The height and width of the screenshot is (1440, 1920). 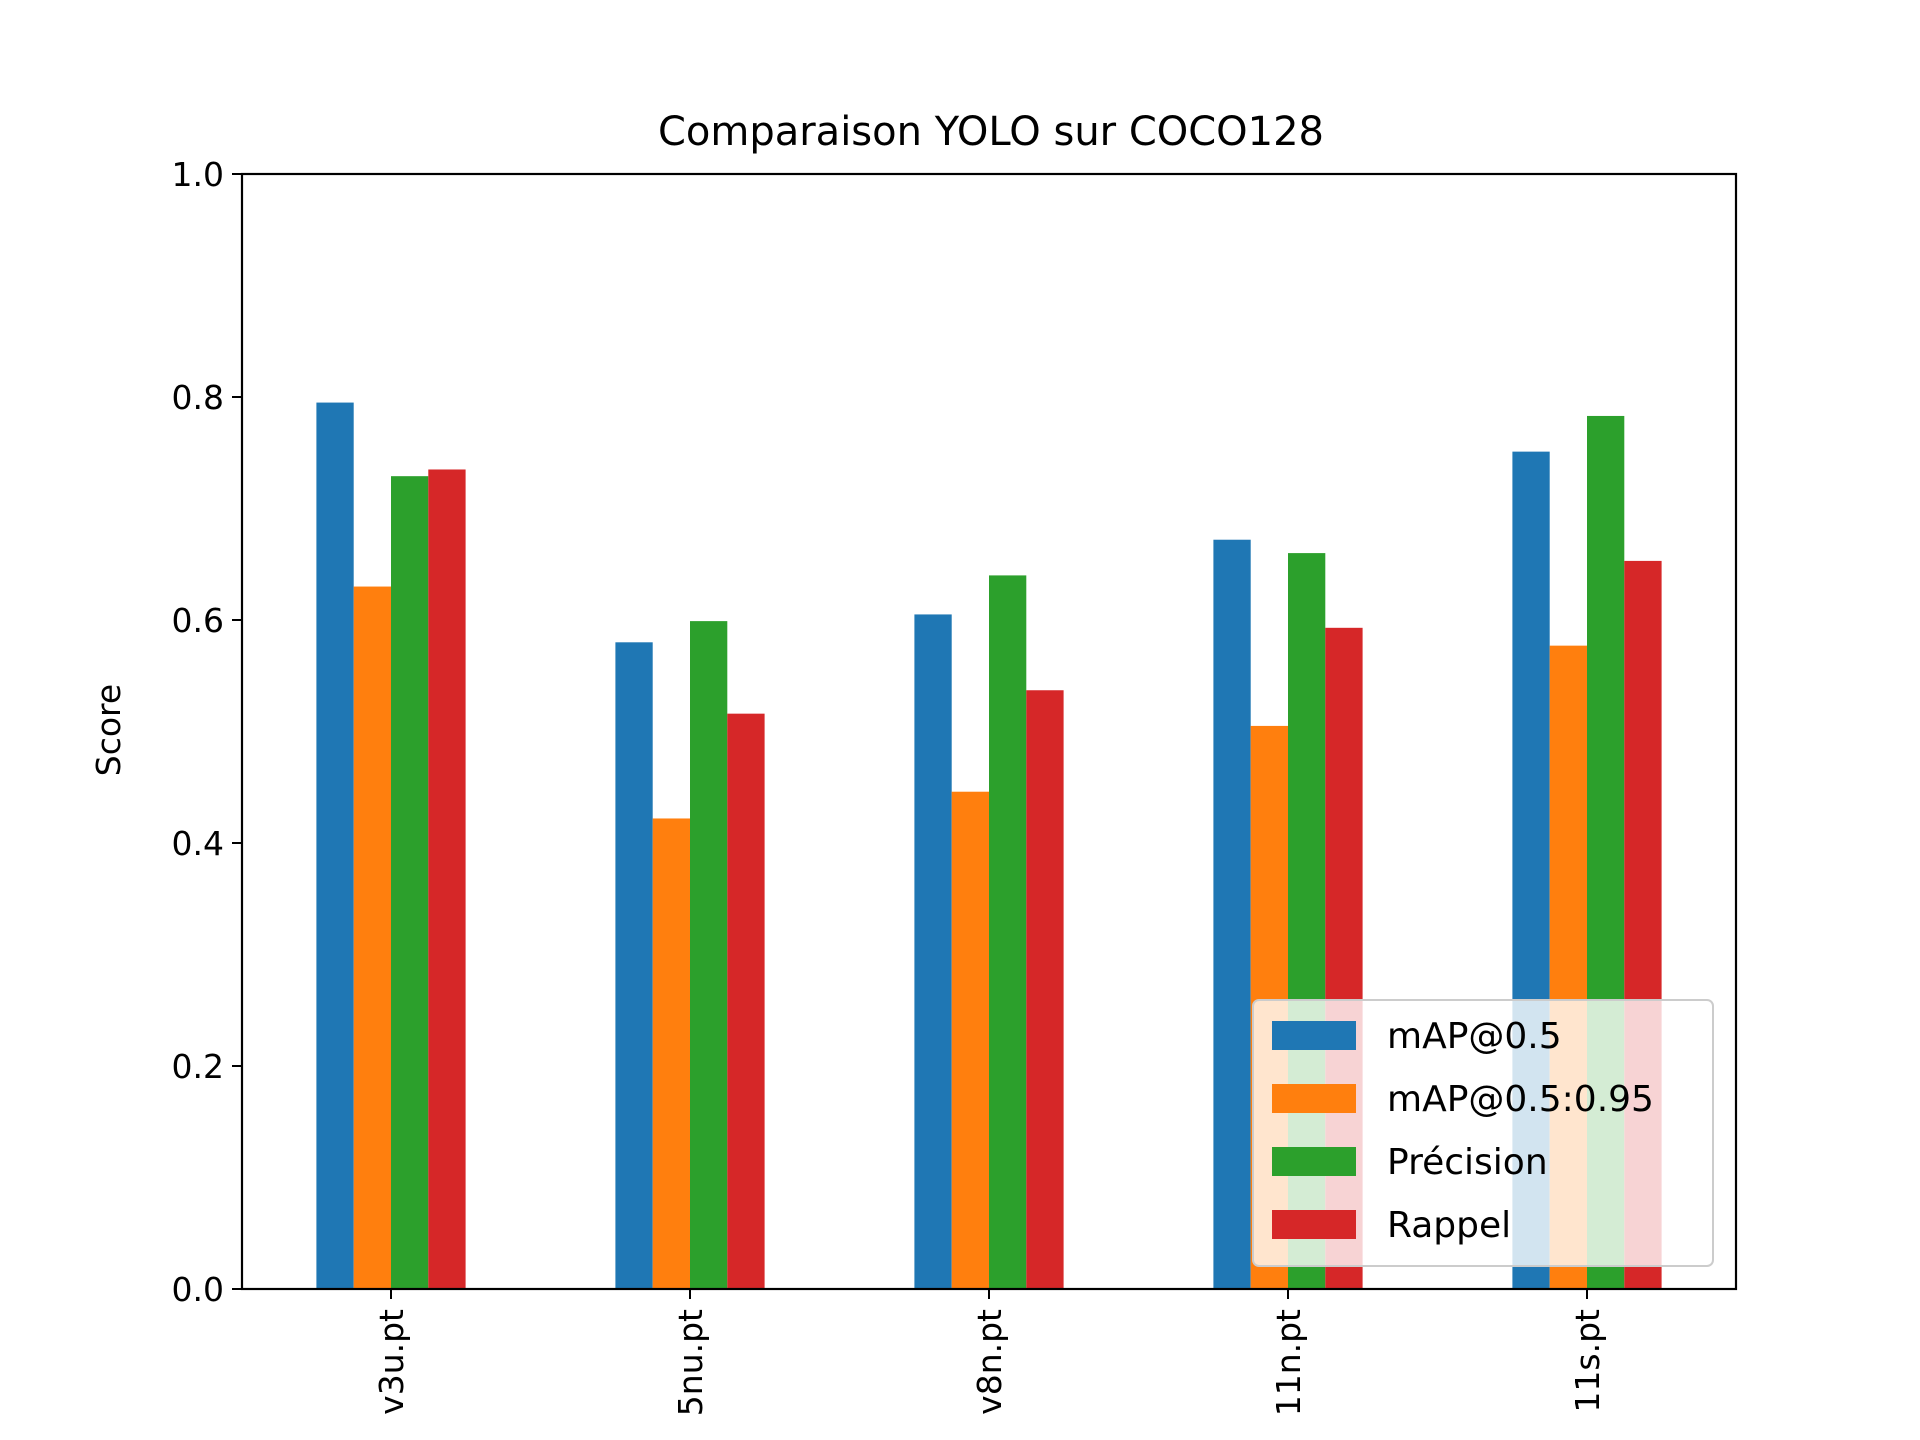 What do you see at coordinates (1288, 1362) in the screenshot?
I see `x-tick-label: 11n.pt` at bounding box center [1288, 1362].